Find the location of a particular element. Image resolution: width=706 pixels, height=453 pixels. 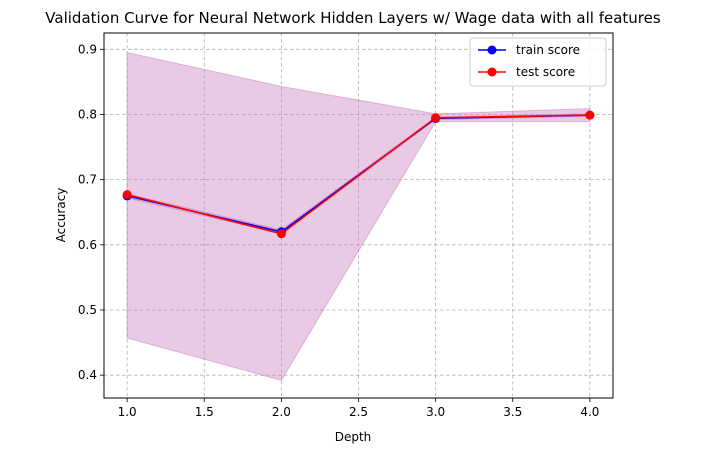

x-tick-label: 2.5 is located at coordinates (358, 412).